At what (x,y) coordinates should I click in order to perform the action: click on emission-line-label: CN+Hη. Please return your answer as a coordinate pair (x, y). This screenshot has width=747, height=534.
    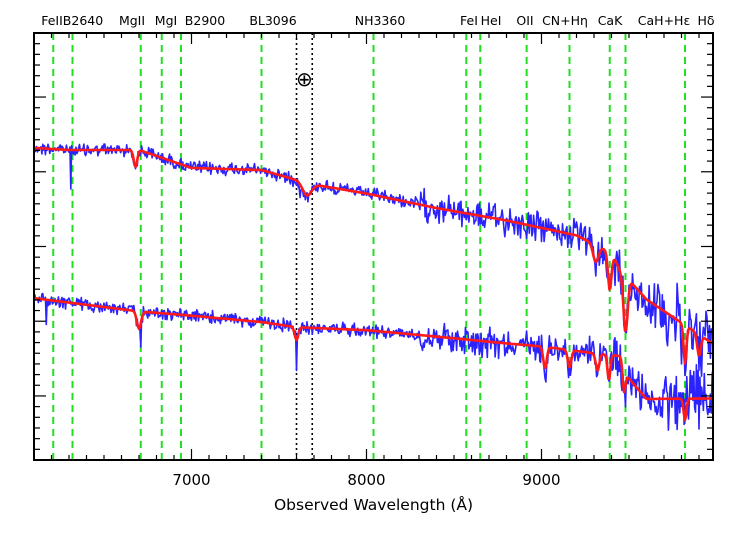
    Looking at the image, I should click on (565, 20).